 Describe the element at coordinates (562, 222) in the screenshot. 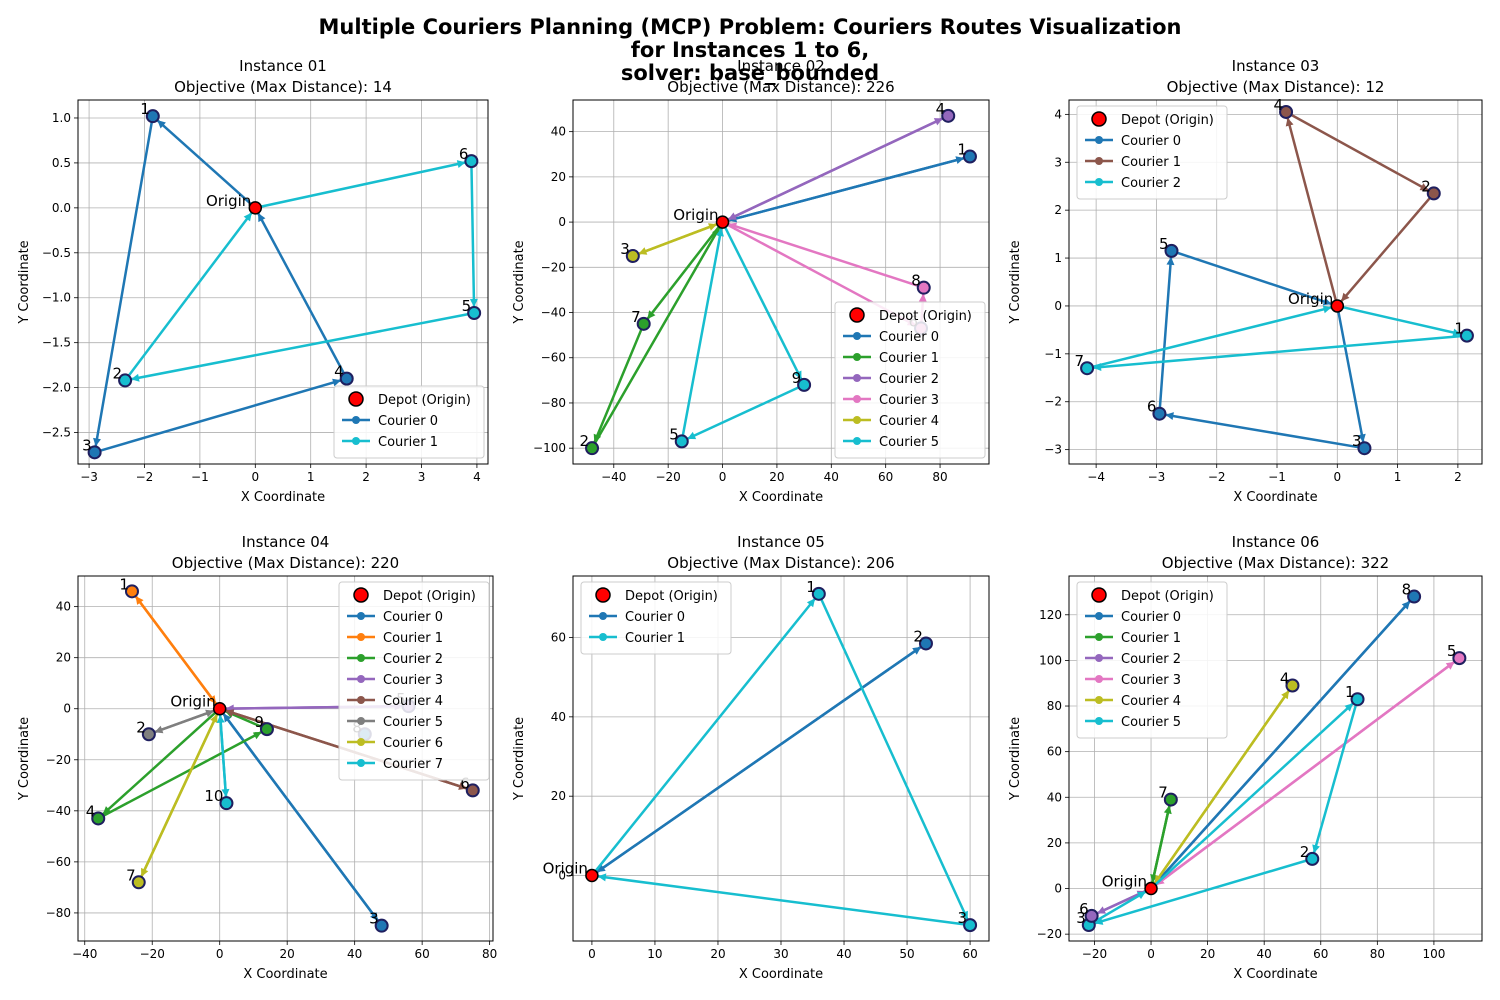

I see `y-tick-label: 0` at that location.